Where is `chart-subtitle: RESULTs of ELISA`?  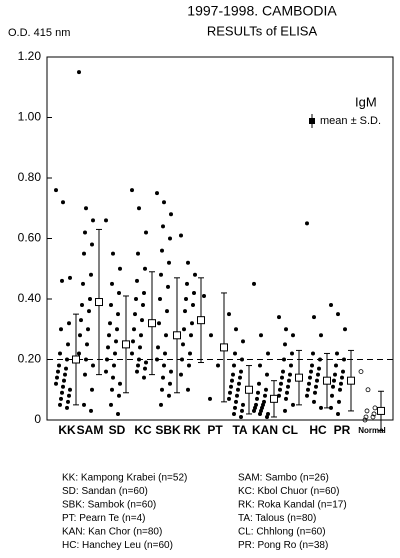 chart-subtitle: RESULTs of ELISA is located at coordinates (262, 30).